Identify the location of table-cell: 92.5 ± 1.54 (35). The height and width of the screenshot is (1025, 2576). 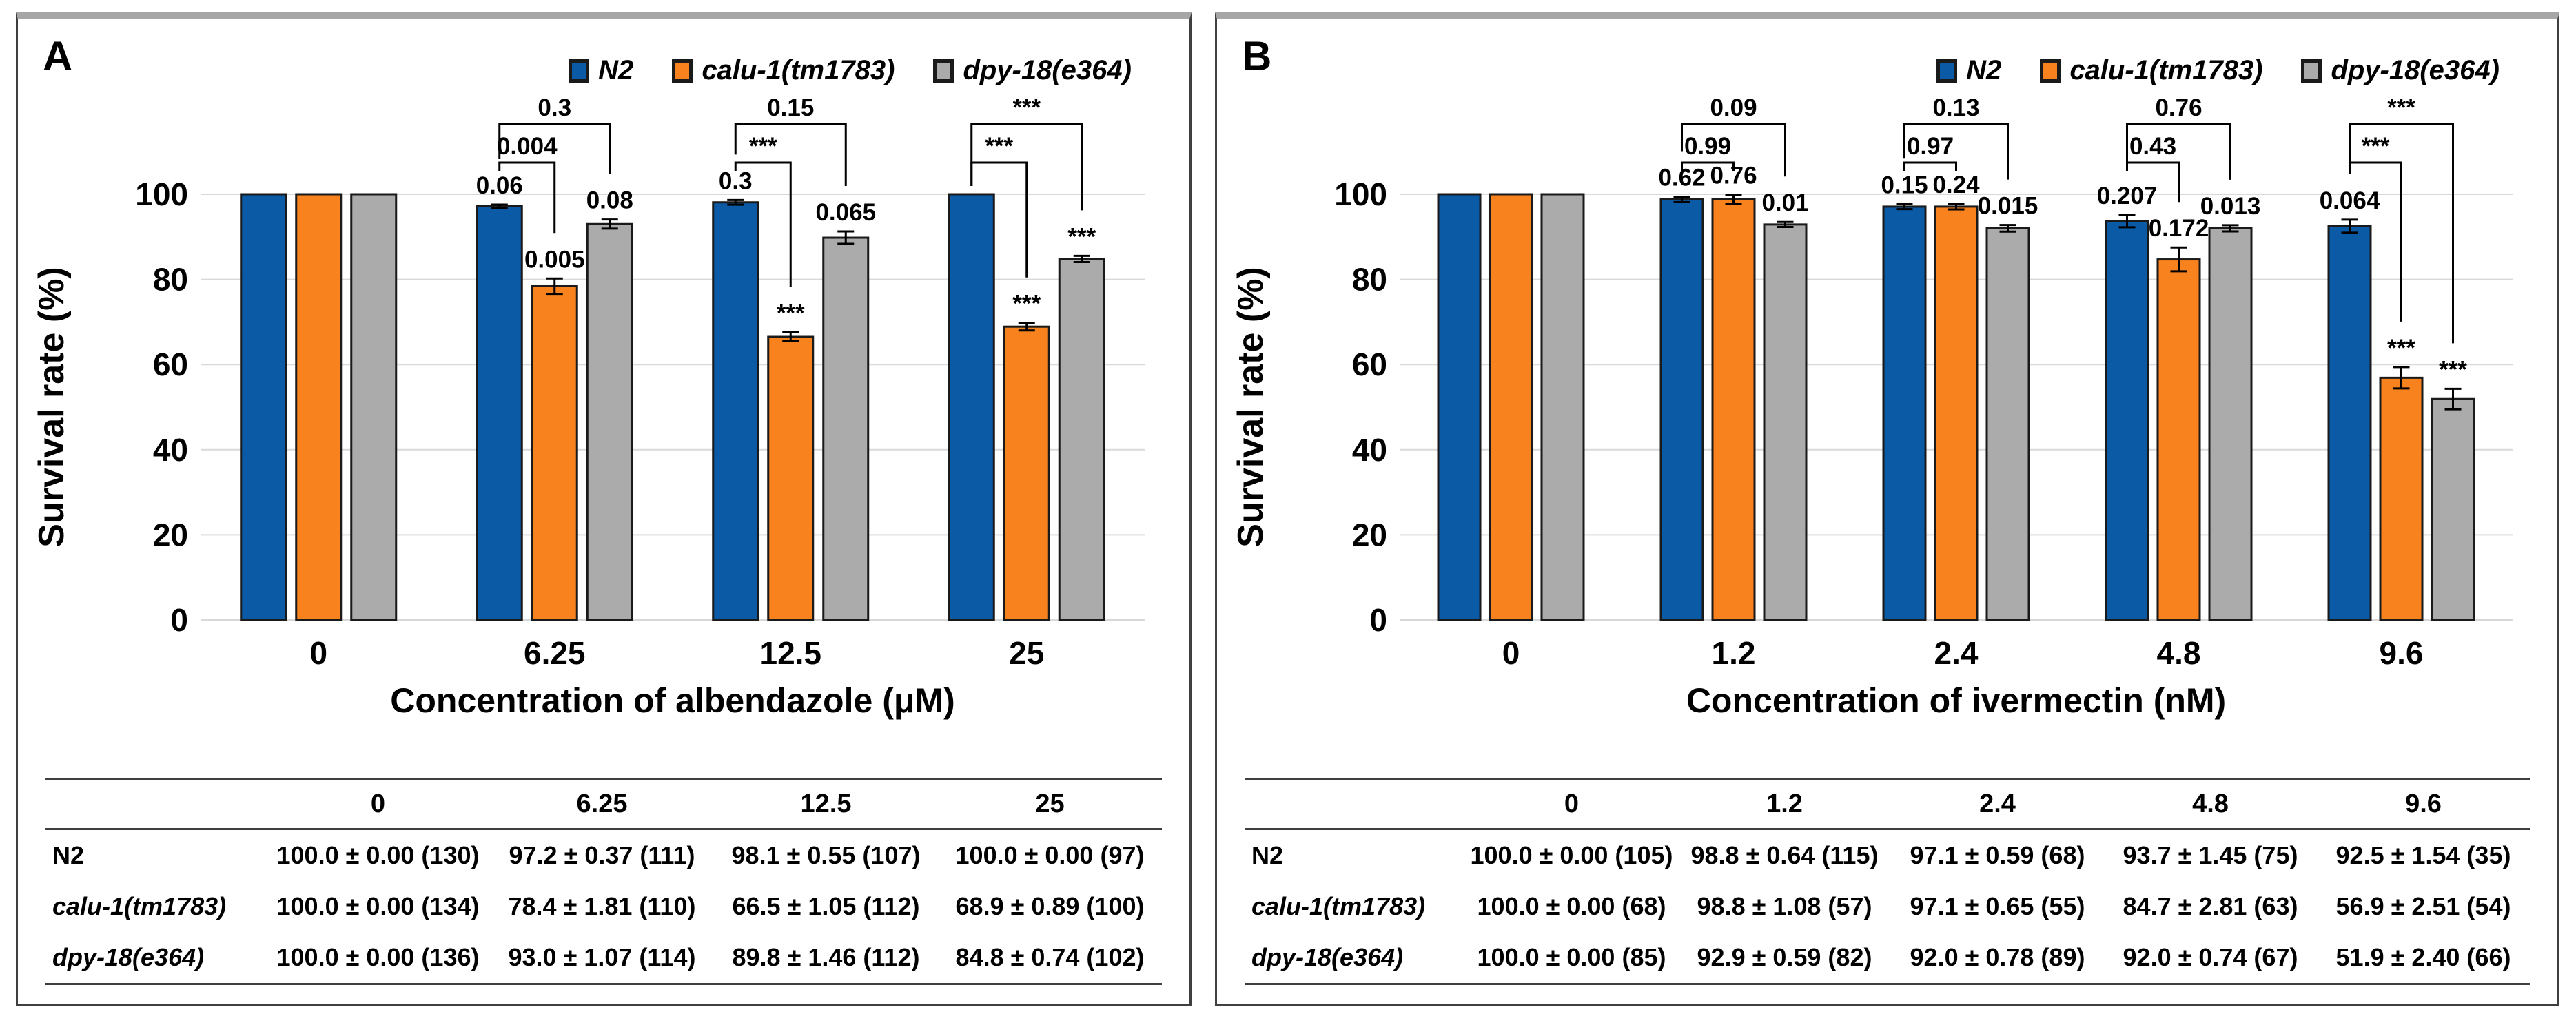
(2423, 855).